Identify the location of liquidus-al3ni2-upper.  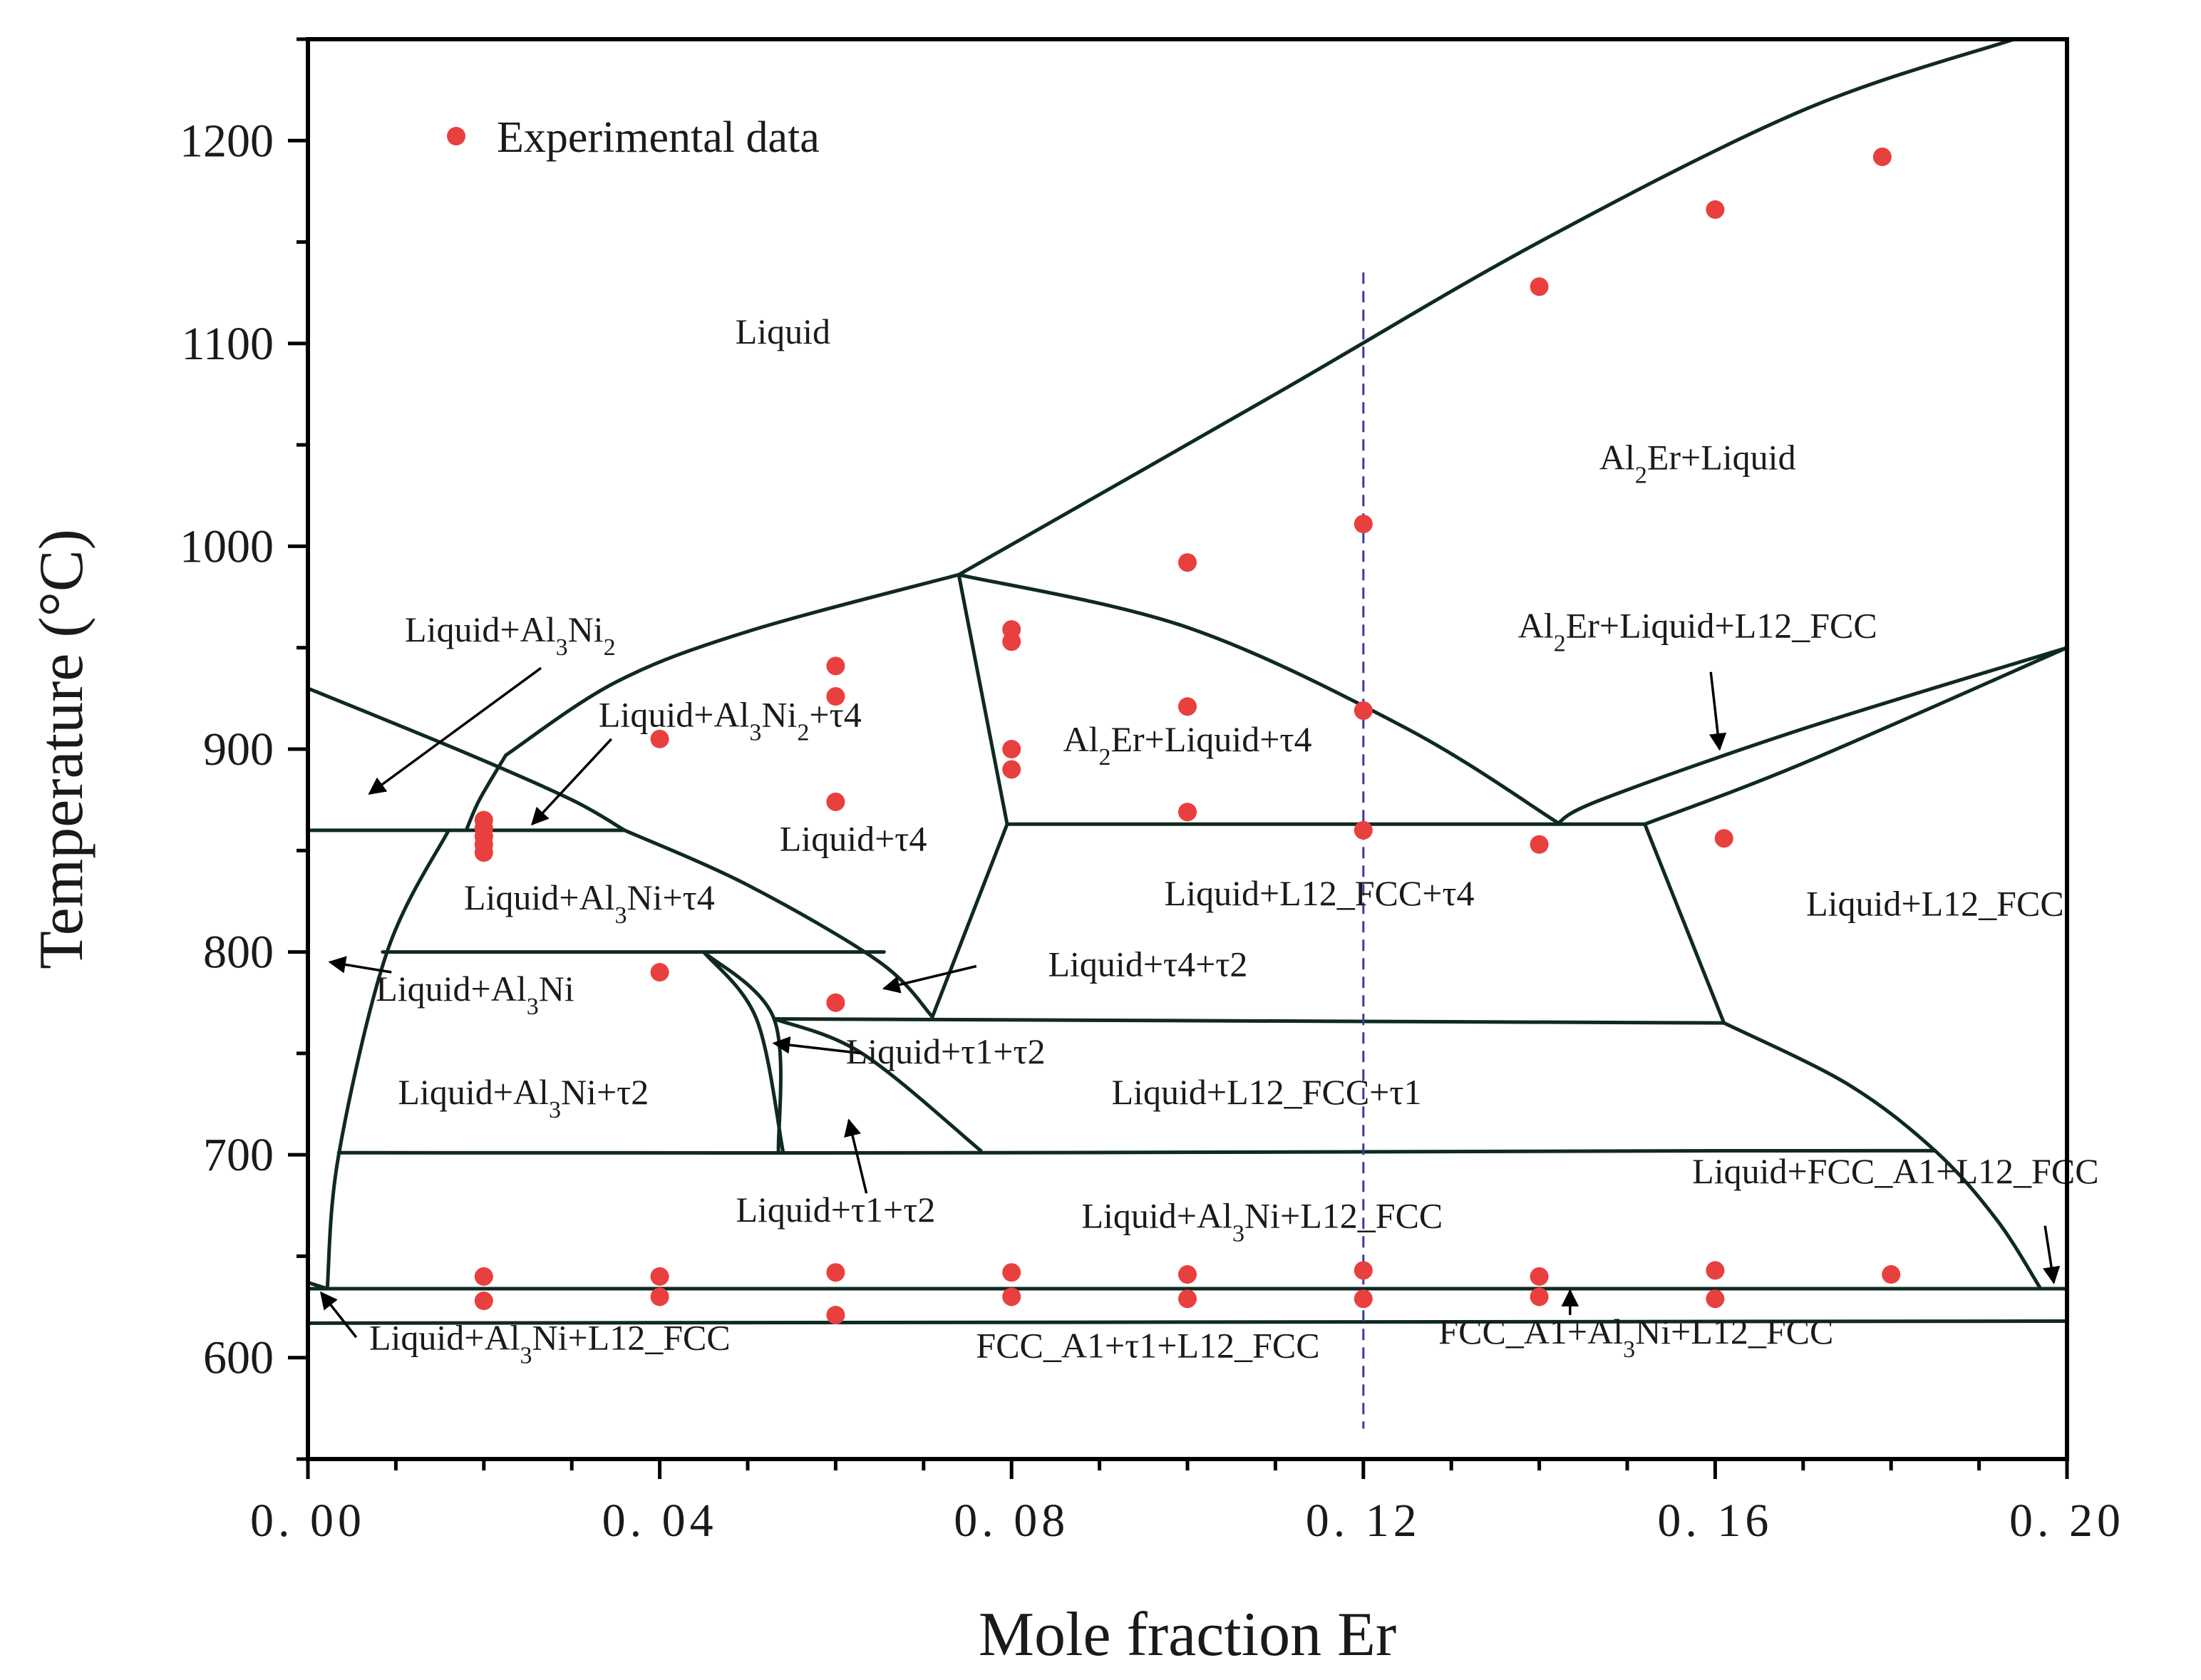
(486, 793).